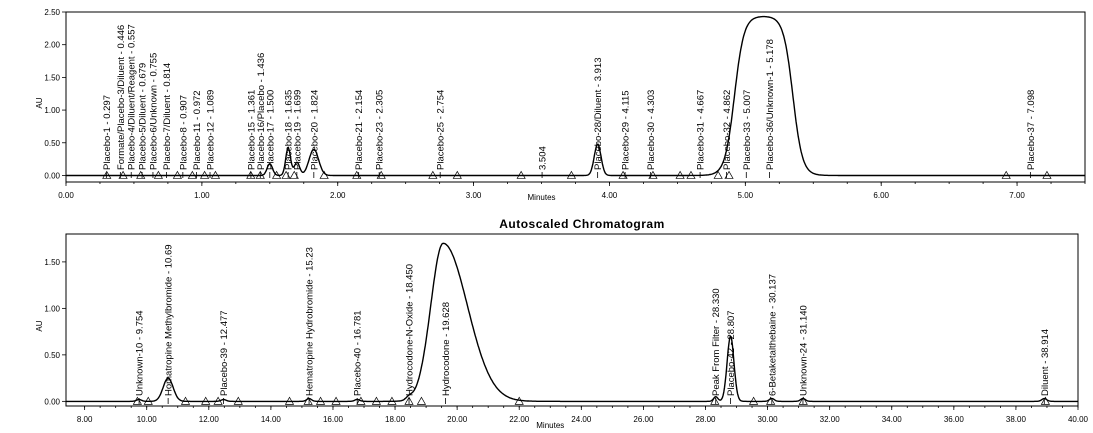  What do you see at coordinates (107, 132) in the screenshot?
I see `peak-label: Placebo-1 - 0.297` at bounding box center [107, 132].